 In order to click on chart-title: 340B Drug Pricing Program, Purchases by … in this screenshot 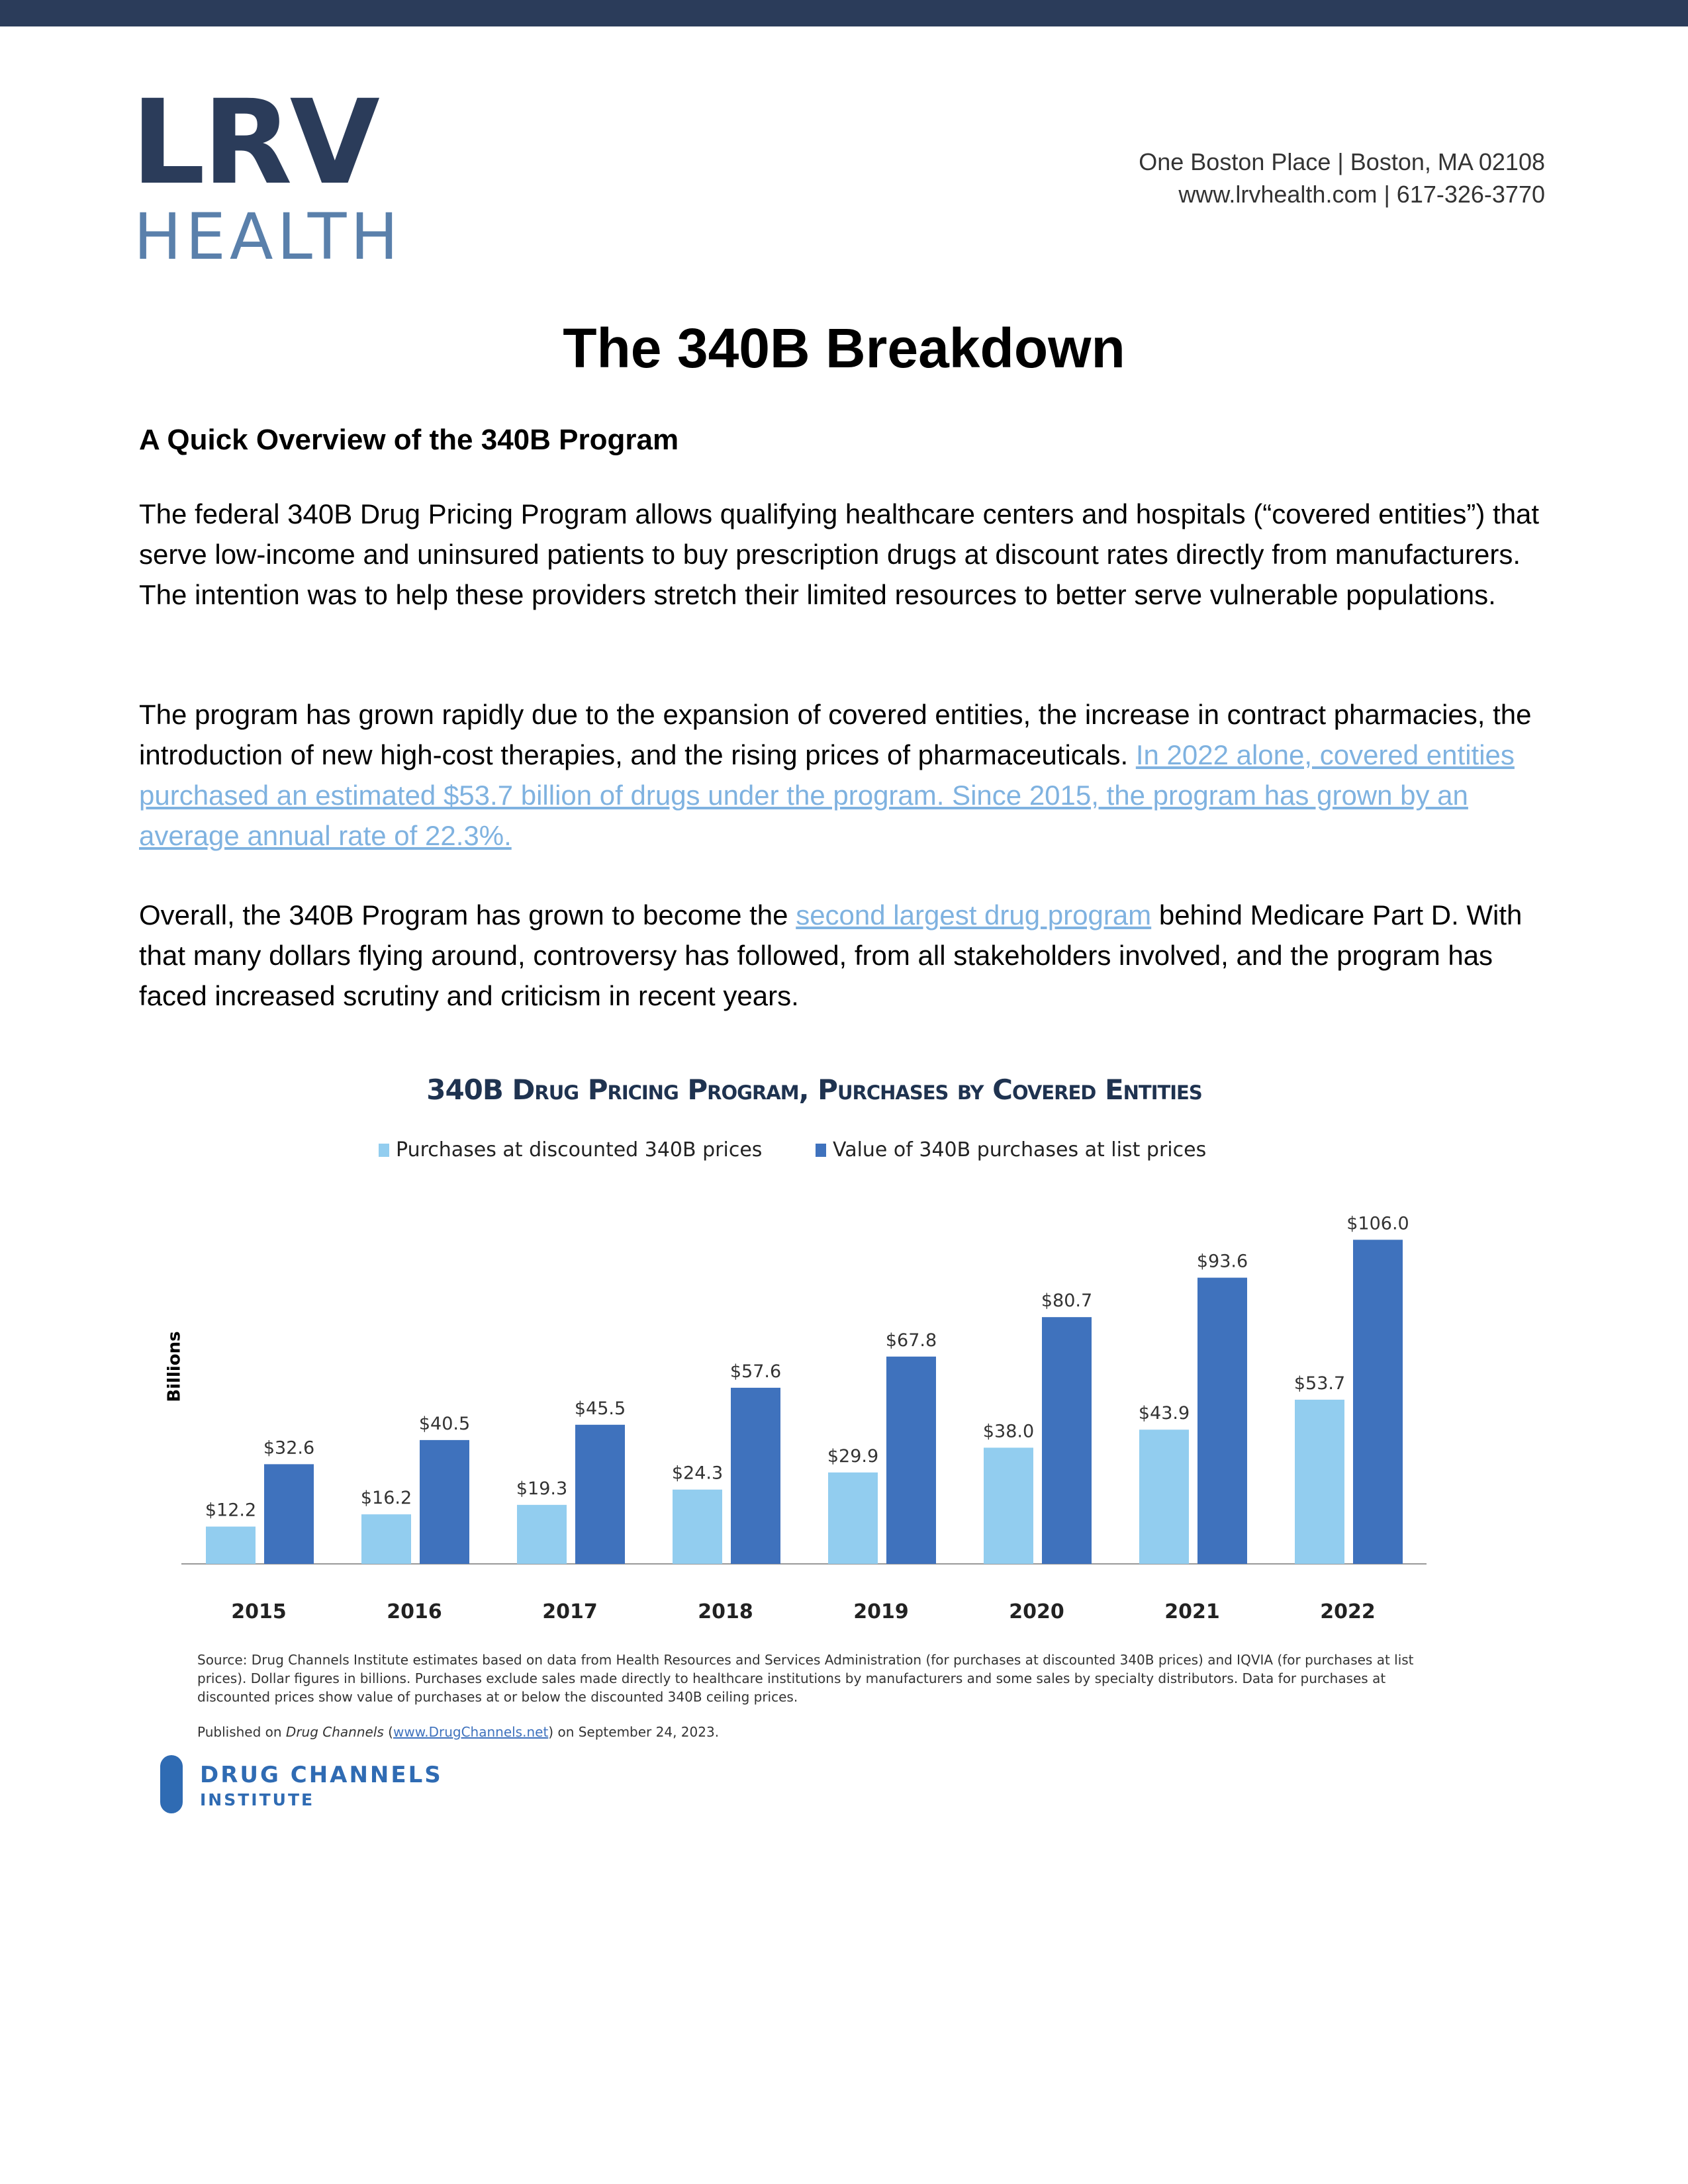, I will do `click(814, 1089)`.